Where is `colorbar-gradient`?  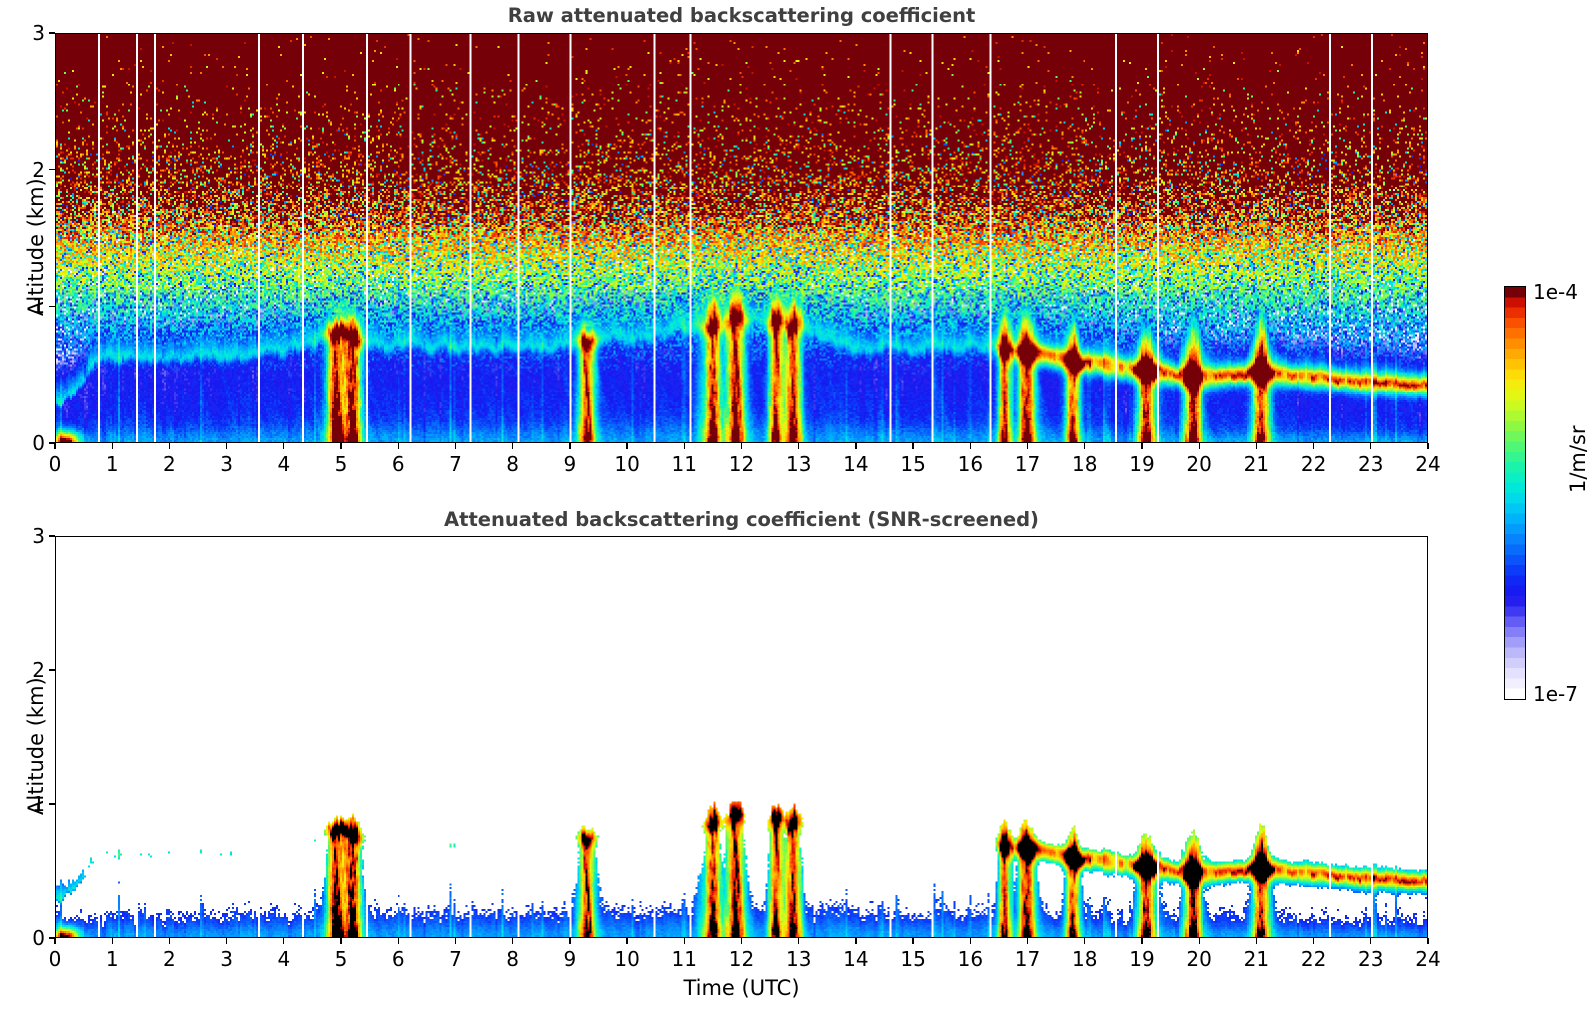
colorbar-gradient is located at coordinates (1515, 493).